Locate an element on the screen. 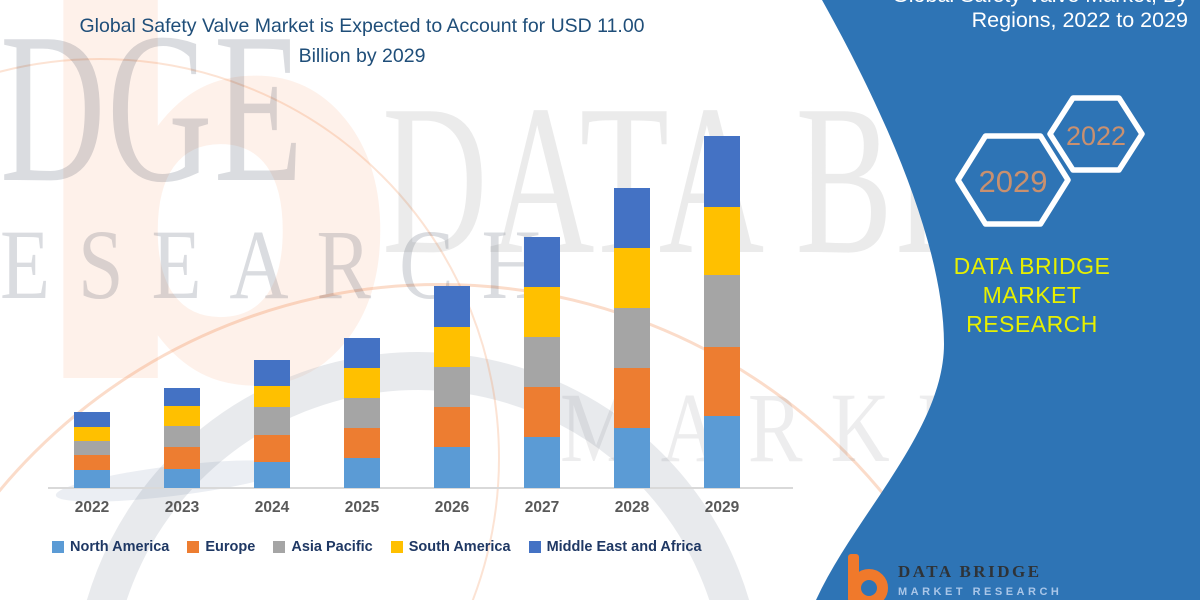 Image resolution: width=1200 pixels, height=600 pixels. bar-2026 is located at coordinates (452, 387).